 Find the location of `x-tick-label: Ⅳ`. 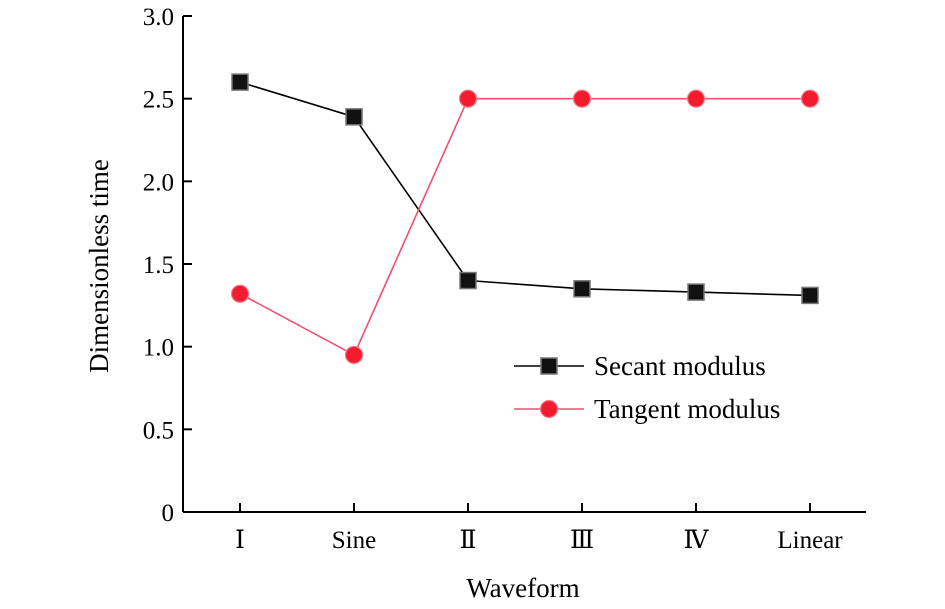

x-tick-label: Ⅳ is located at coordinates (697, 540).